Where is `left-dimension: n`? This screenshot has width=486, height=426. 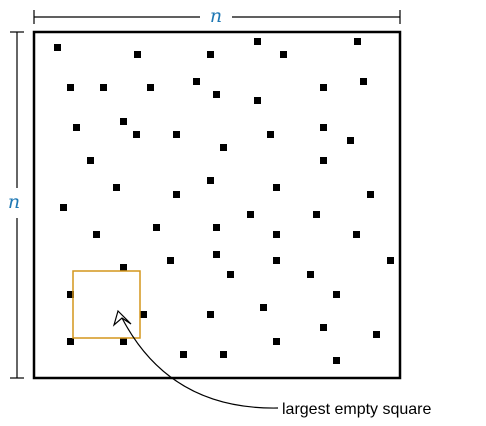
left-dimension: n is located at coordinates (16, 205).